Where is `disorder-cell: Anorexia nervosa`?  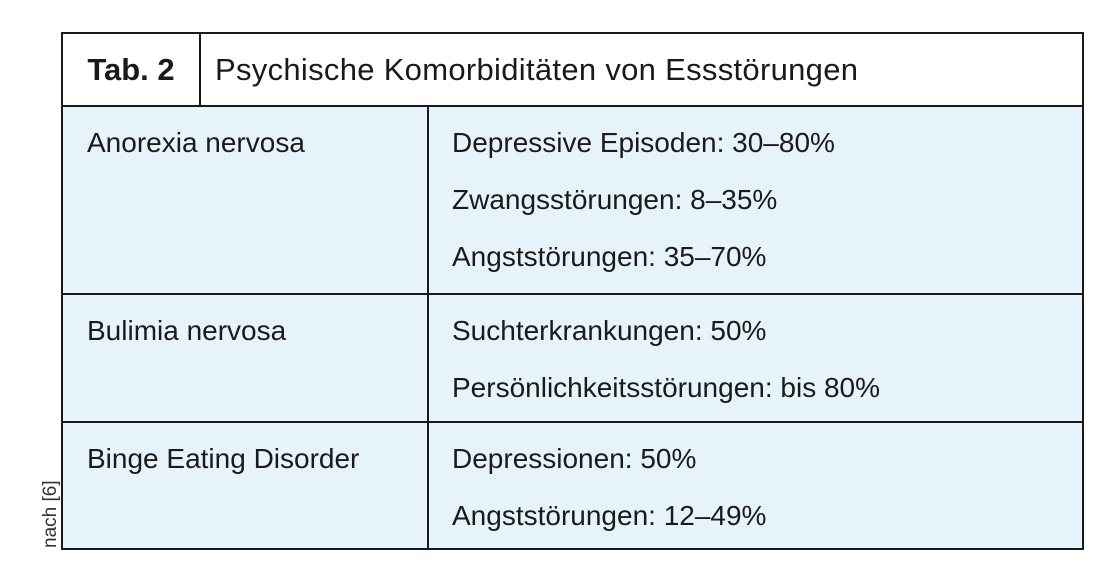
disorder-cell: Anorexia nervosa is located at coordinates (196, 142).